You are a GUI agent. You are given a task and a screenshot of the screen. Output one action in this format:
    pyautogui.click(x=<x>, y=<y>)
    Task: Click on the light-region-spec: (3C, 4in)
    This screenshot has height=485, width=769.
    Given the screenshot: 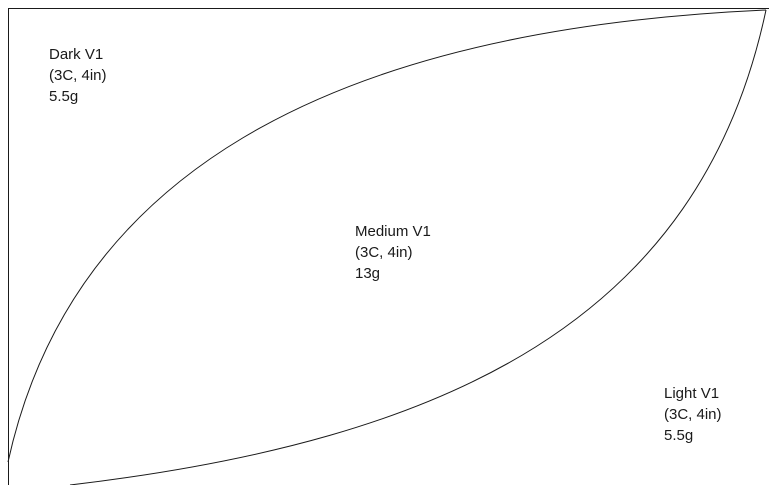 What is the action you would take?
    pyautogui.click(x=693, y=414)
    